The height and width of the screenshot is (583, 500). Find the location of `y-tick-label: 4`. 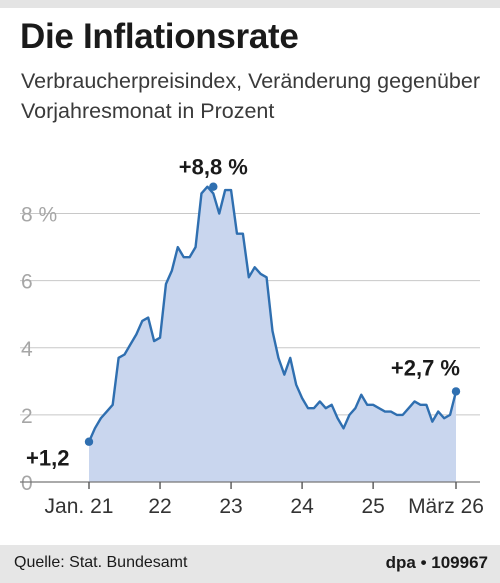

y-tick-label: 4 is located at coordinates (27, 349).